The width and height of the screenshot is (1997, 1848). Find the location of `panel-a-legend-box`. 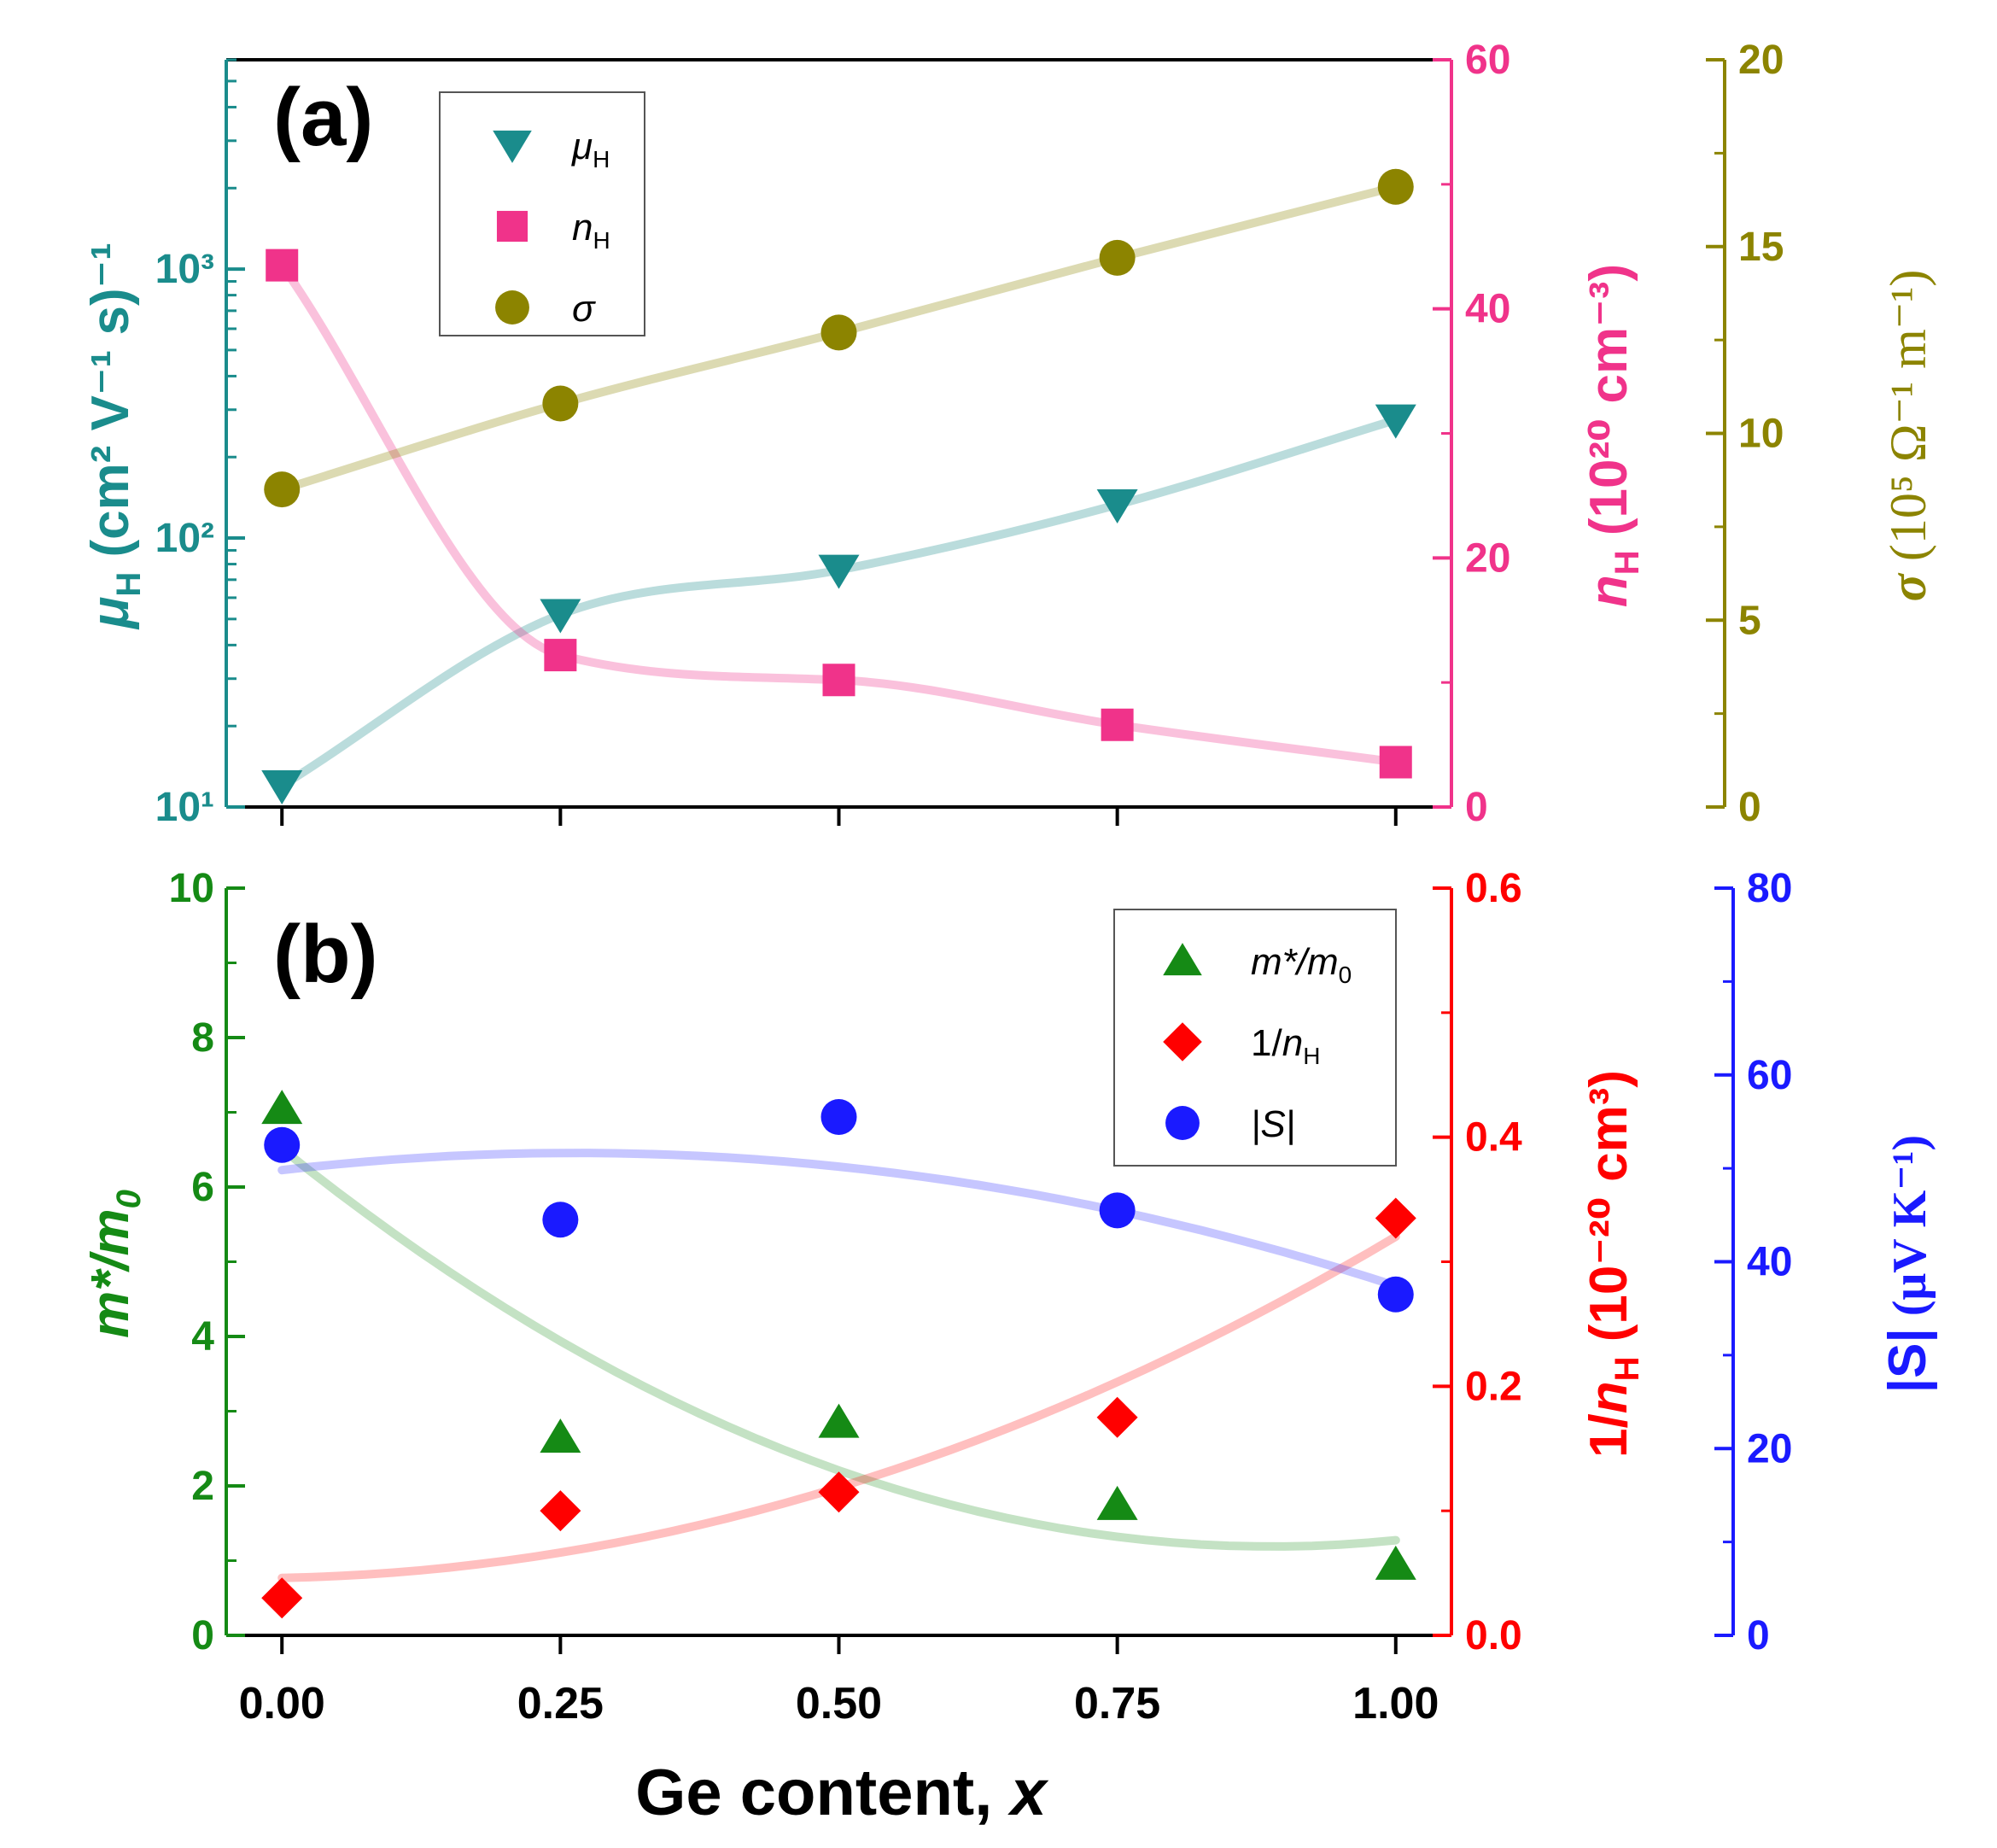

panel-a-legend-box is located at coordinates (542, 214).